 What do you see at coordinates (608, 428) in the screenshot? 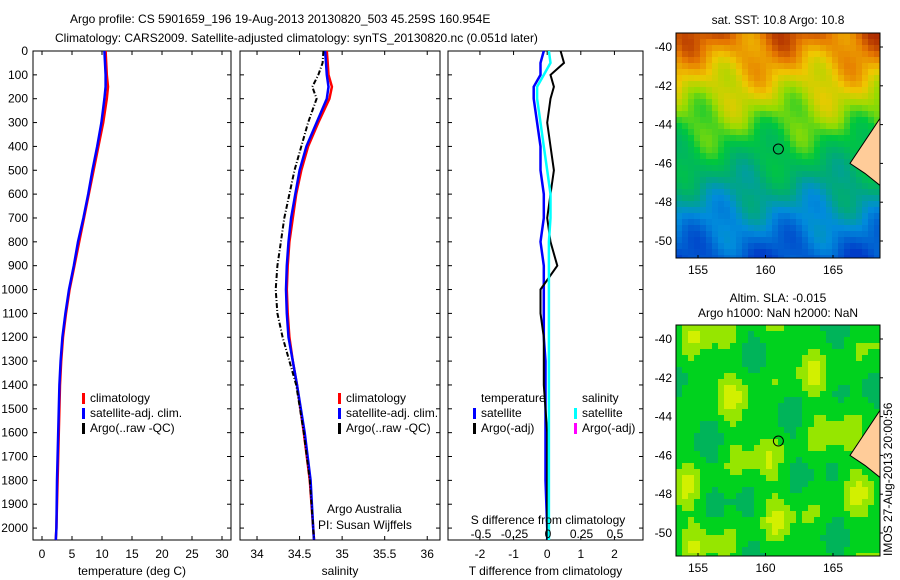
I see `legend-label: Argo(-adj)` at bounding box center [608, 428].